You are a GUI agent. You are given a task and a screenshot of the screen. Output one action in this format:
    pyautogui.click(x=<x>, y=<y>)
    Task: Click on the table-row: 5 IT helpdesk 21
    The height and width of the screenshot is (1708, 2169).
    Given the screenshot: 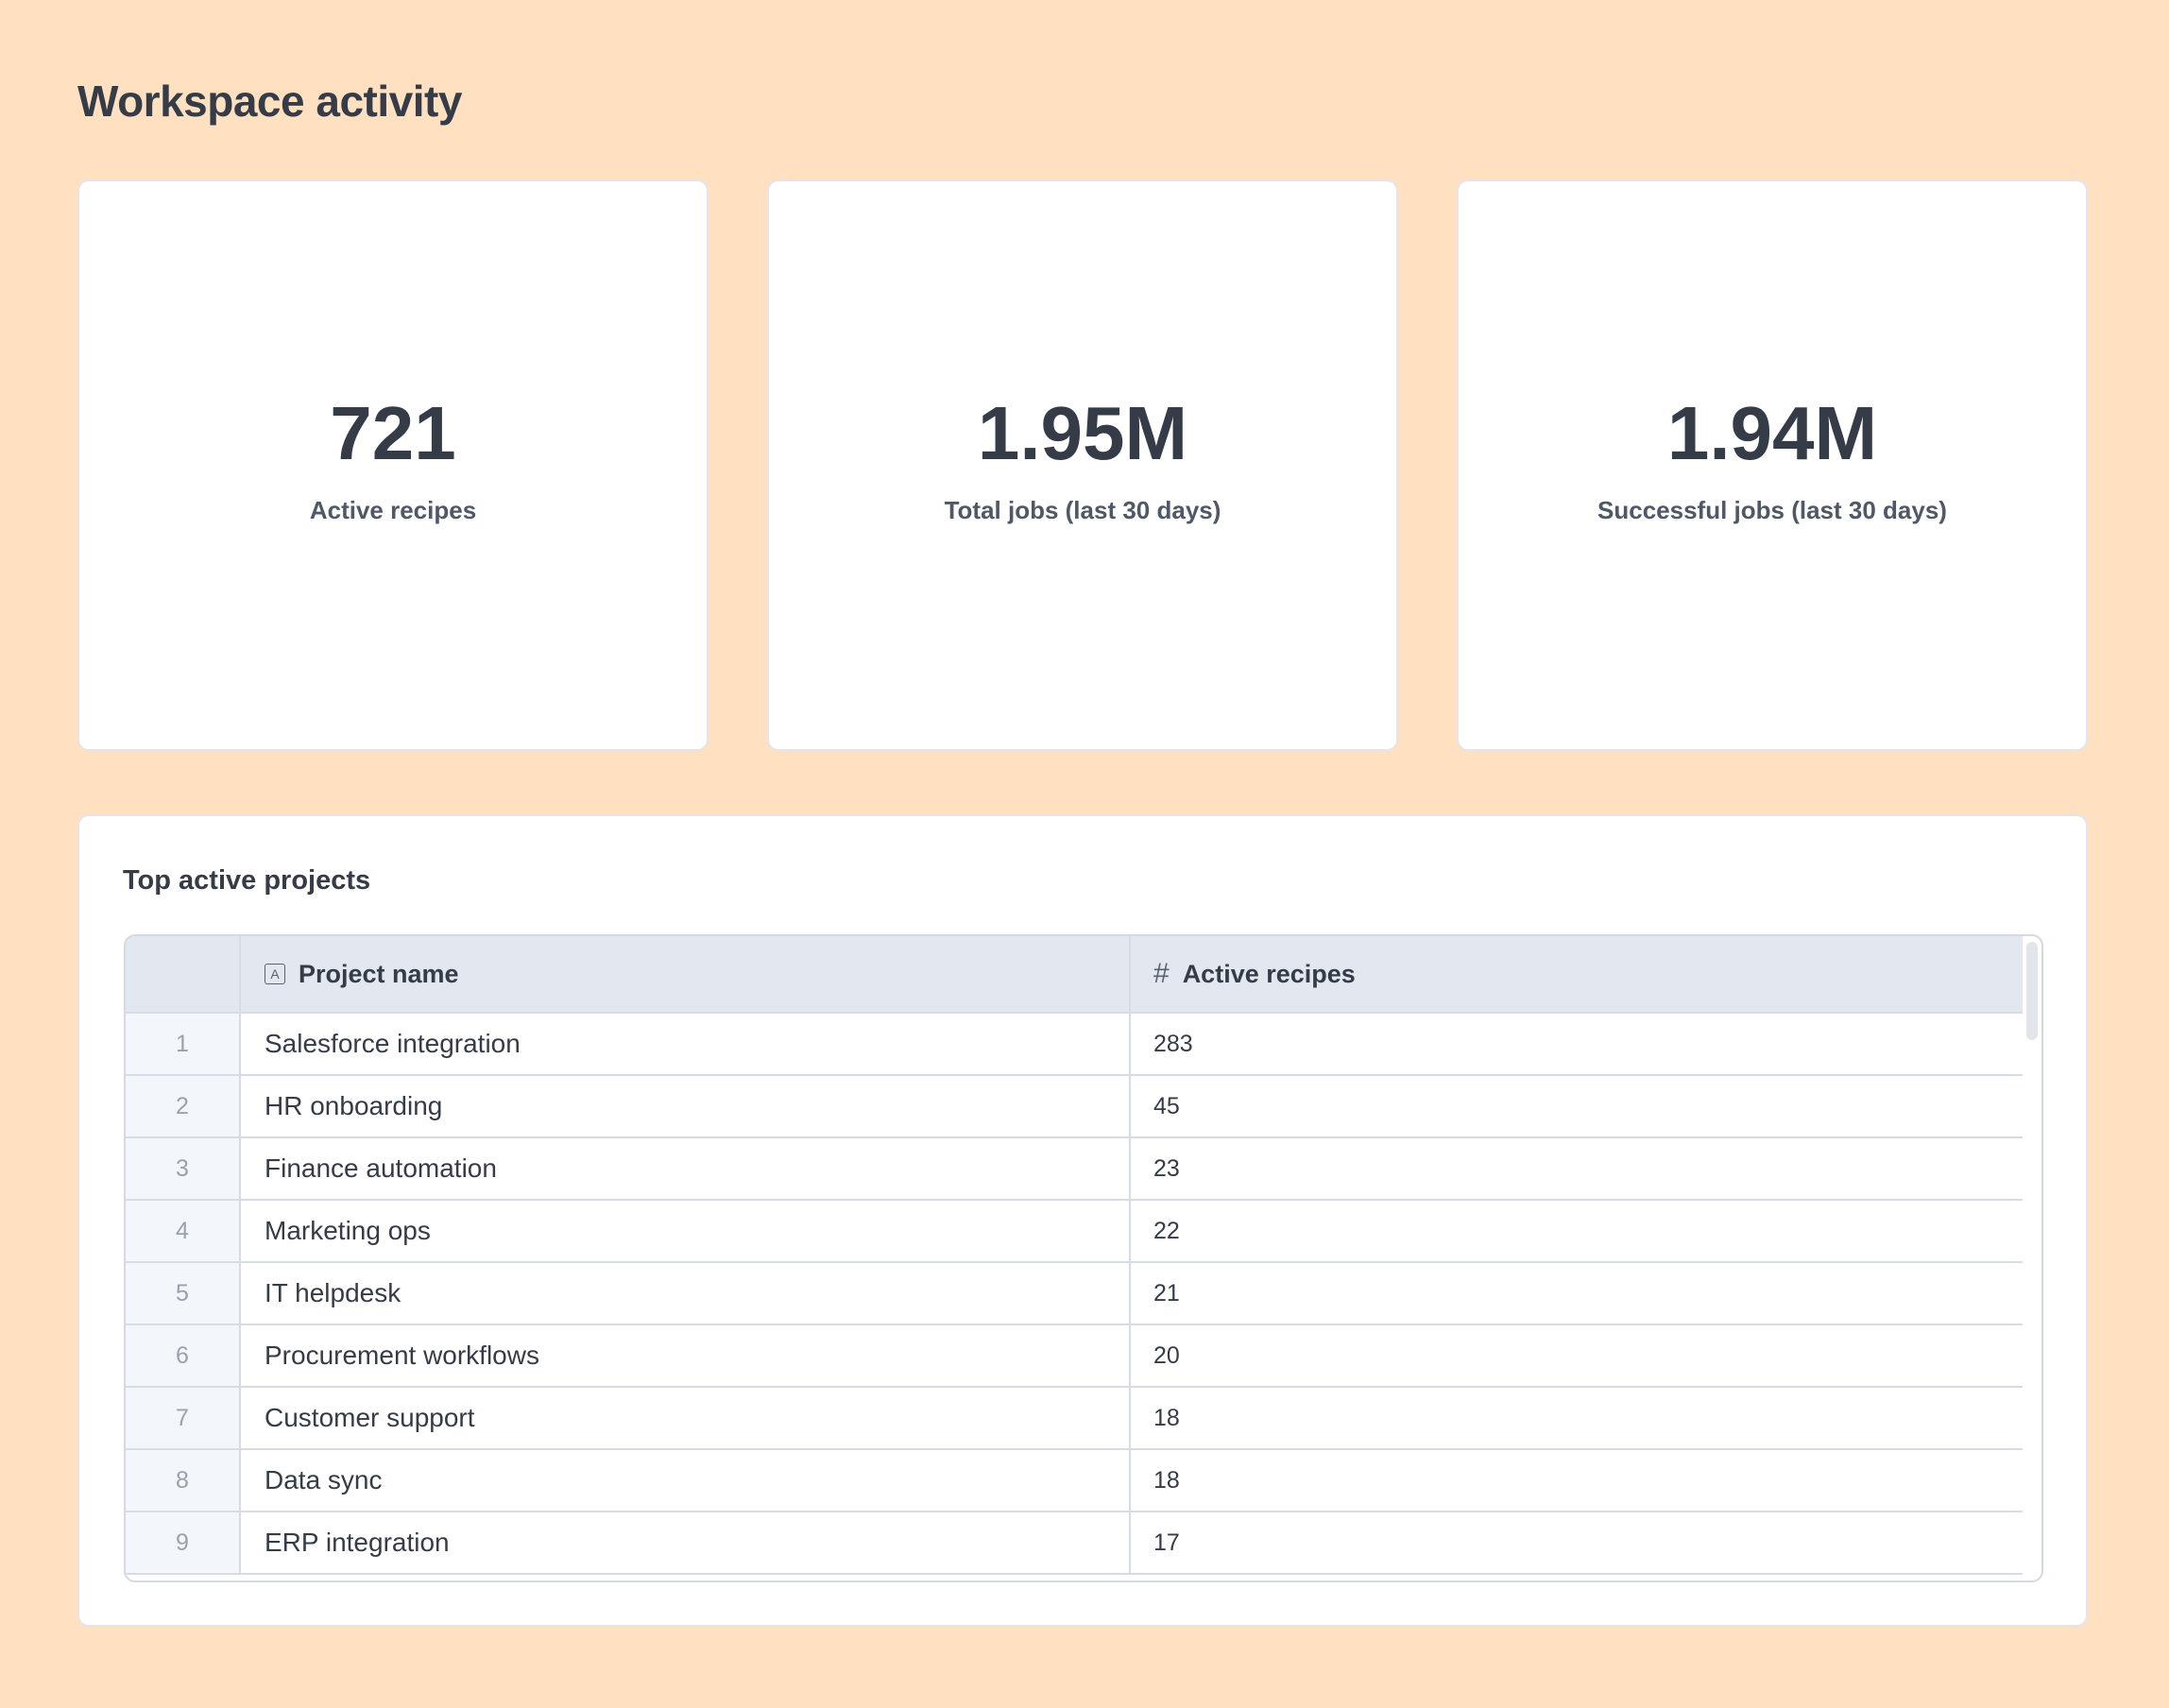 What is the action you would take?
    pyautogui.click(x=1074, y=1294)
    